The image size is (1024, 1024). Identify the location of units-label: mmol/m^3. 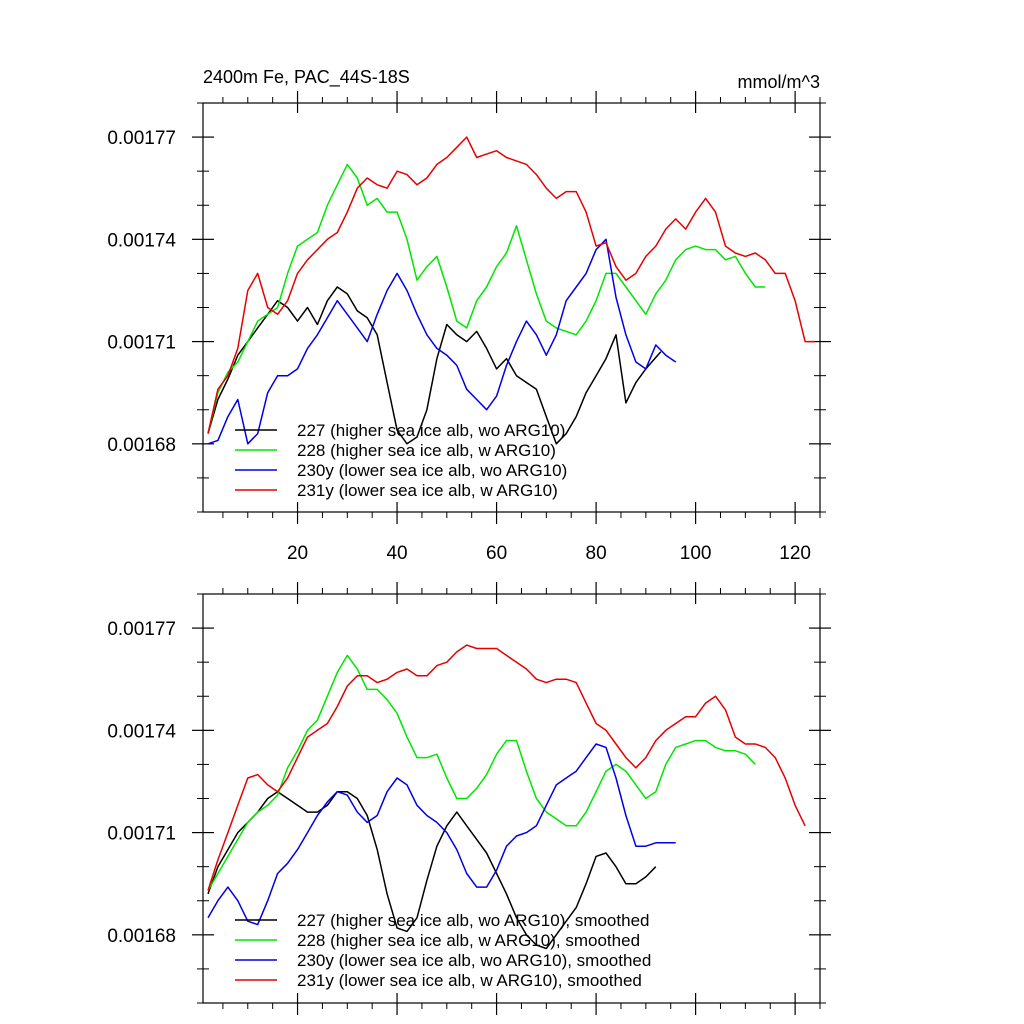
(779, 82).